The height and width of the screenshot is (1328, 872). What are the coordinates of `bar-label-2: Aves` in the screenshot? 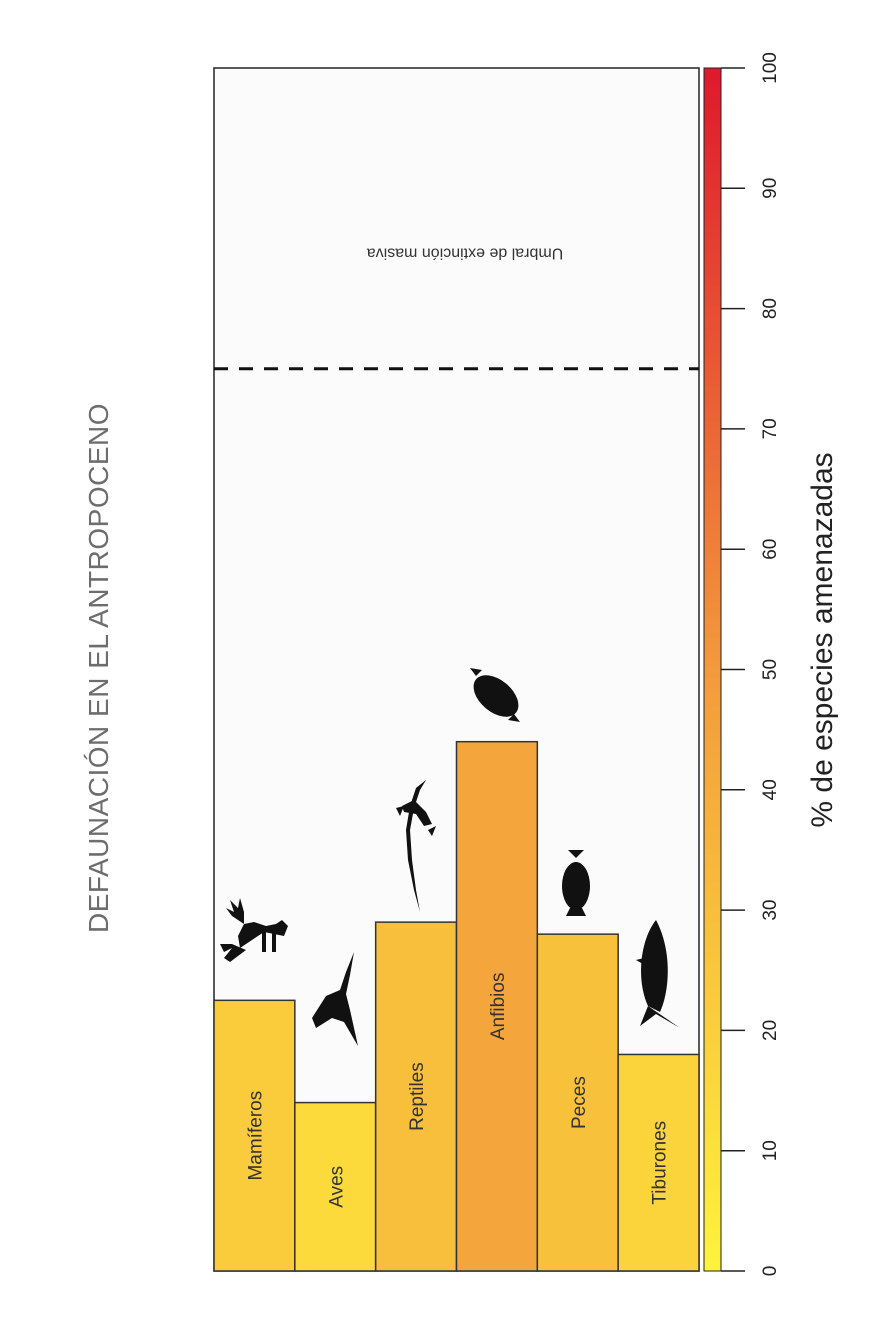 It's located at (336, 1187).